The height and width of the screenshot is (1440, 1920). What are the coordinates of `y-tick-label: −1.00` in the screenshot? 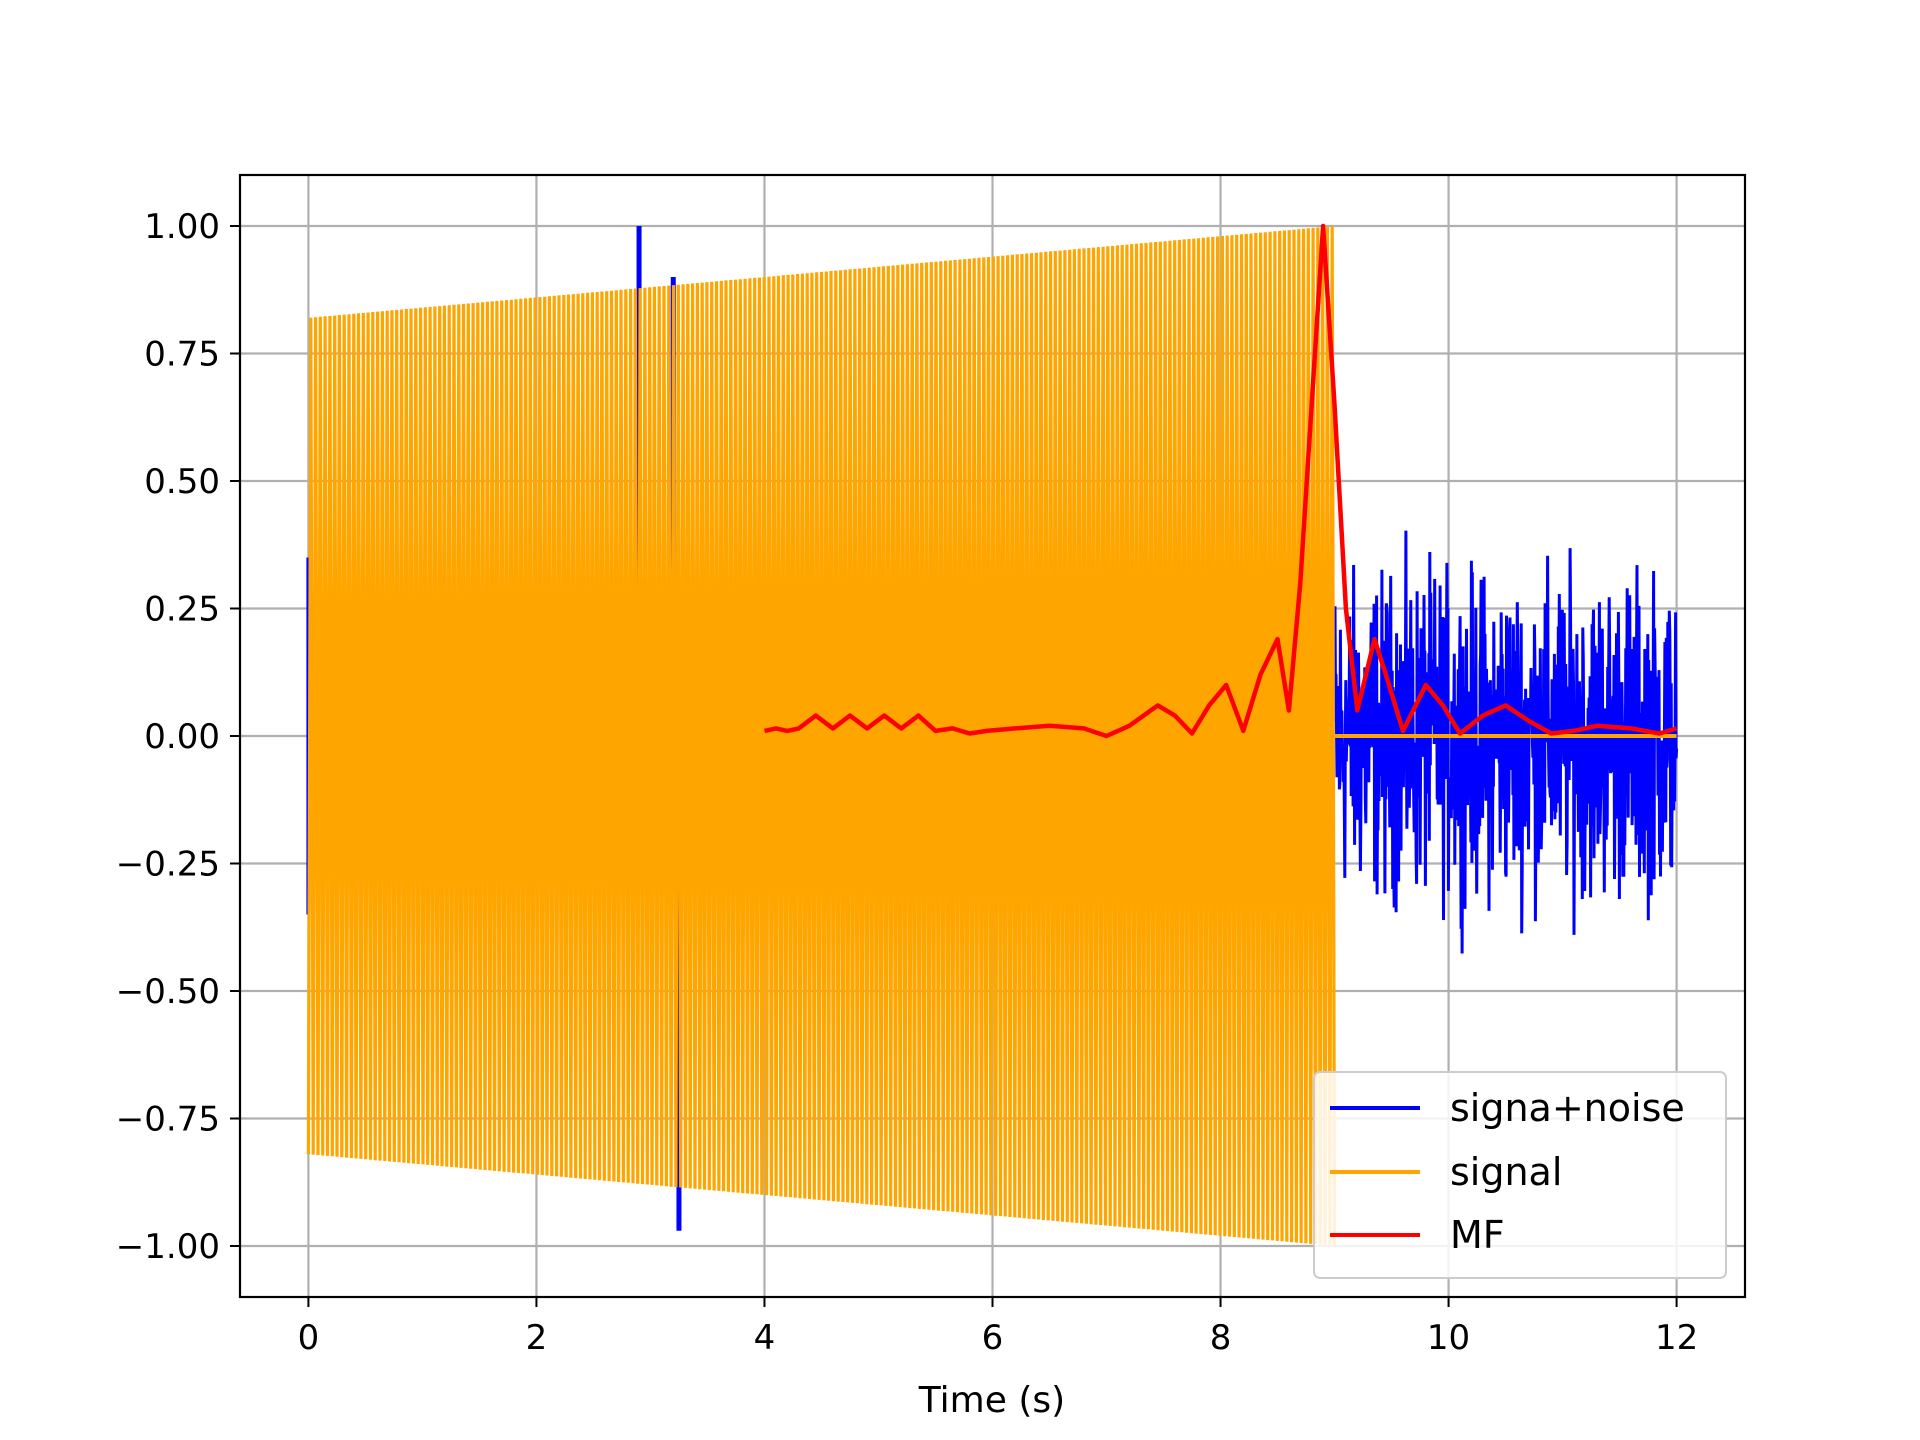 It's located at (168, 1247).